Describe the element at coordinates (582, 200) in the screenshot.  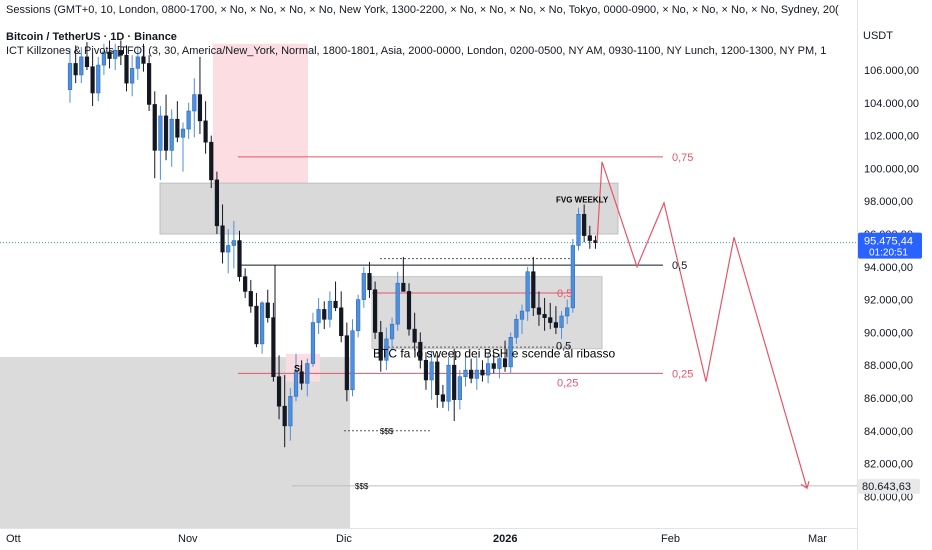
I see `fvg-weekly-label: FVG WEEKLY` at that location.